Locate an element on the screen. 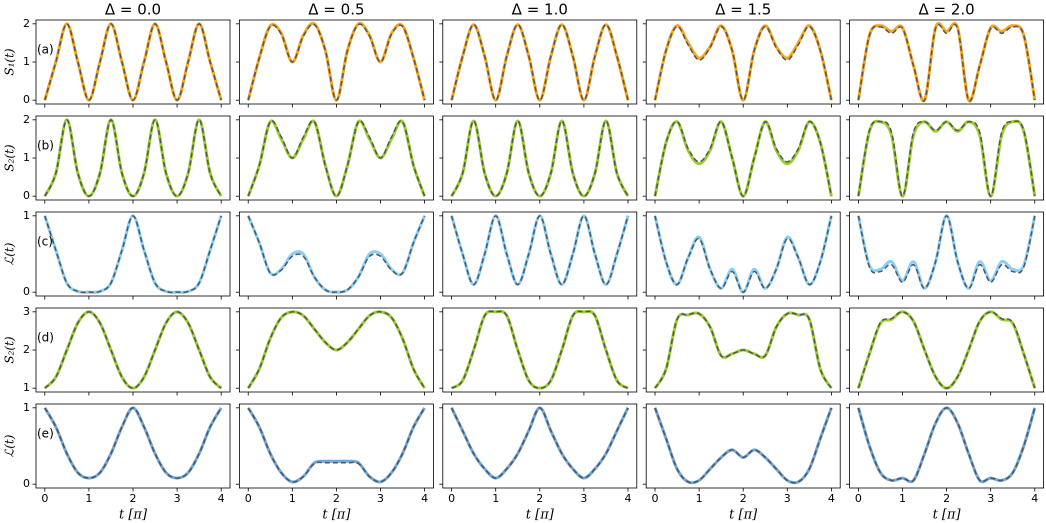 The height and width of the screenshot is (523, 1046). y-tick-label: 2 is located at coordinates (26, 23).